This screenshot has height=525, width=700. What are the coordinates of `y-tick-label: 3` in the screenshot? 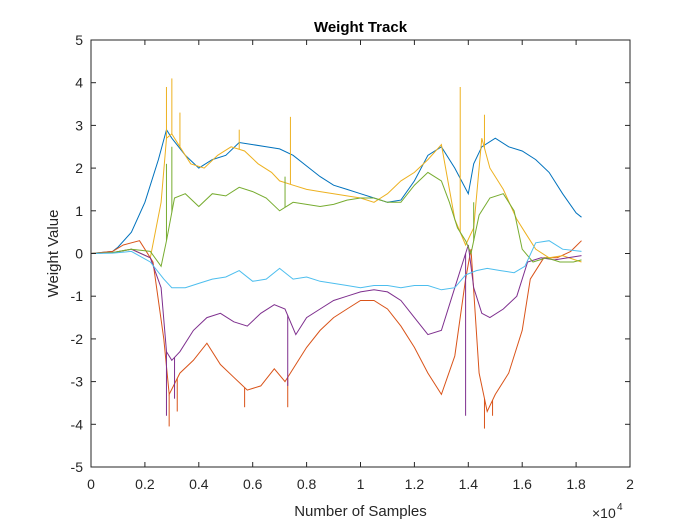 It's located at (79, 125).